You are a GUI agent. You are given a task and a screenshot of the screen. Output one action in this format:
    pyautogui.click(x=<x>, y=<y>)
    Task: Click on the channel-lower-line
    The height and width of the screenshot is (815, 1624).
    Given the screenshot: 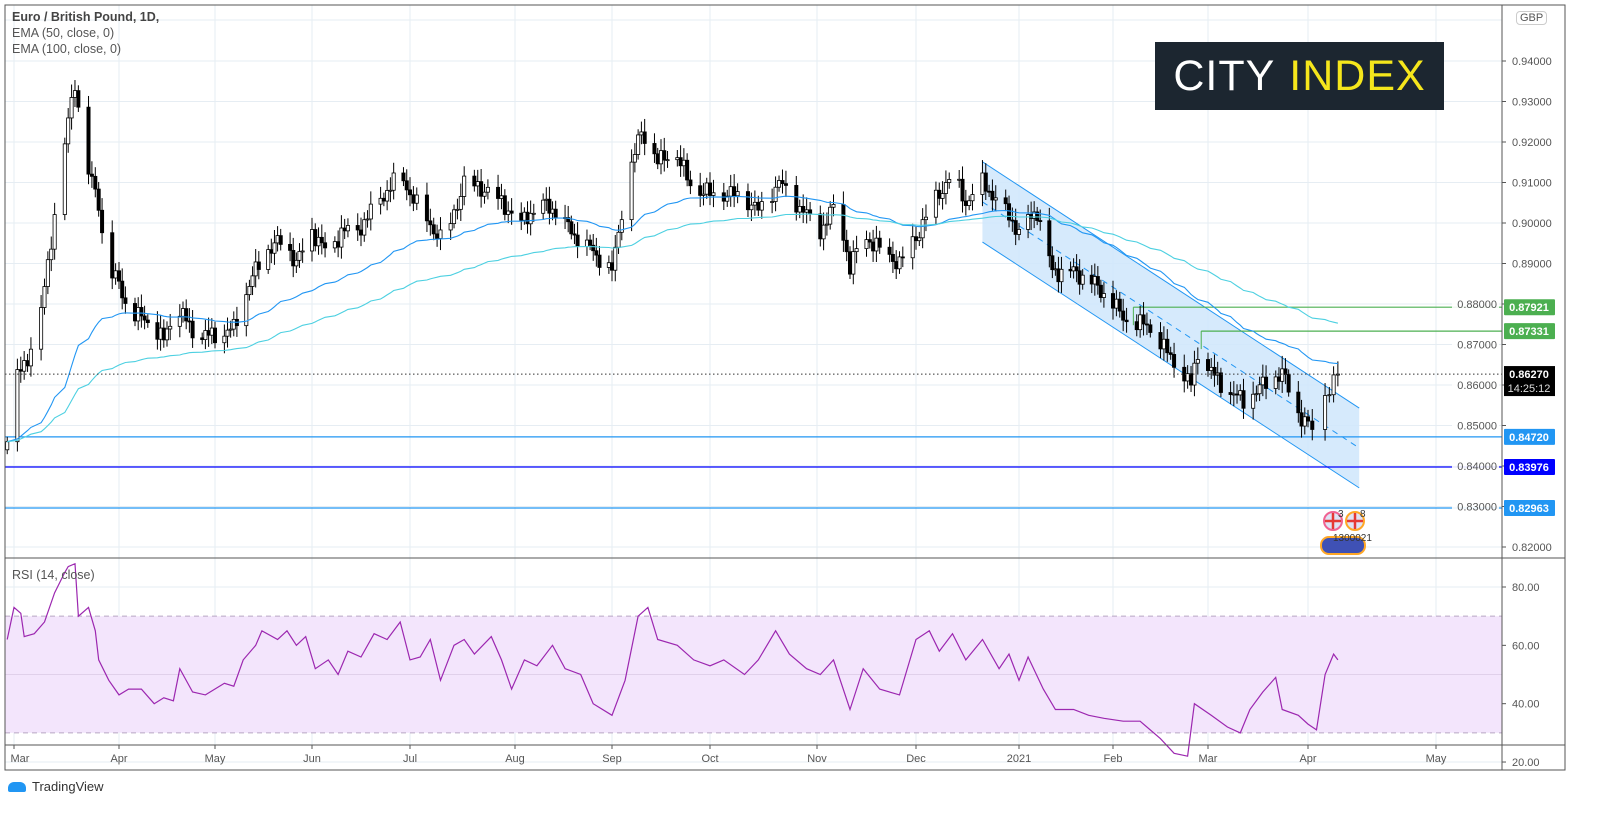 What is the action you would take?
    pyautogui.click(x=1171, y=365)
    